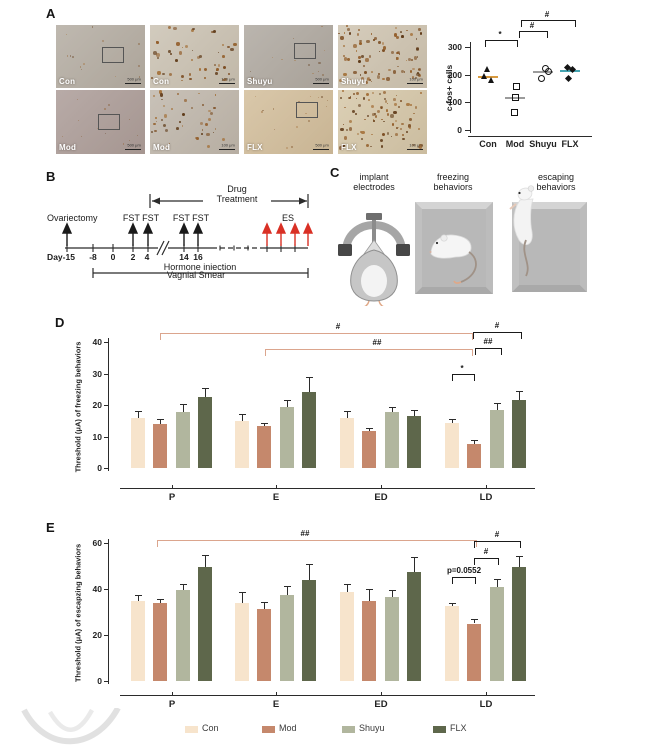 The height and width of the screenshot is (746, 650). I want to click on timeline-diagram, so click(187, 236).